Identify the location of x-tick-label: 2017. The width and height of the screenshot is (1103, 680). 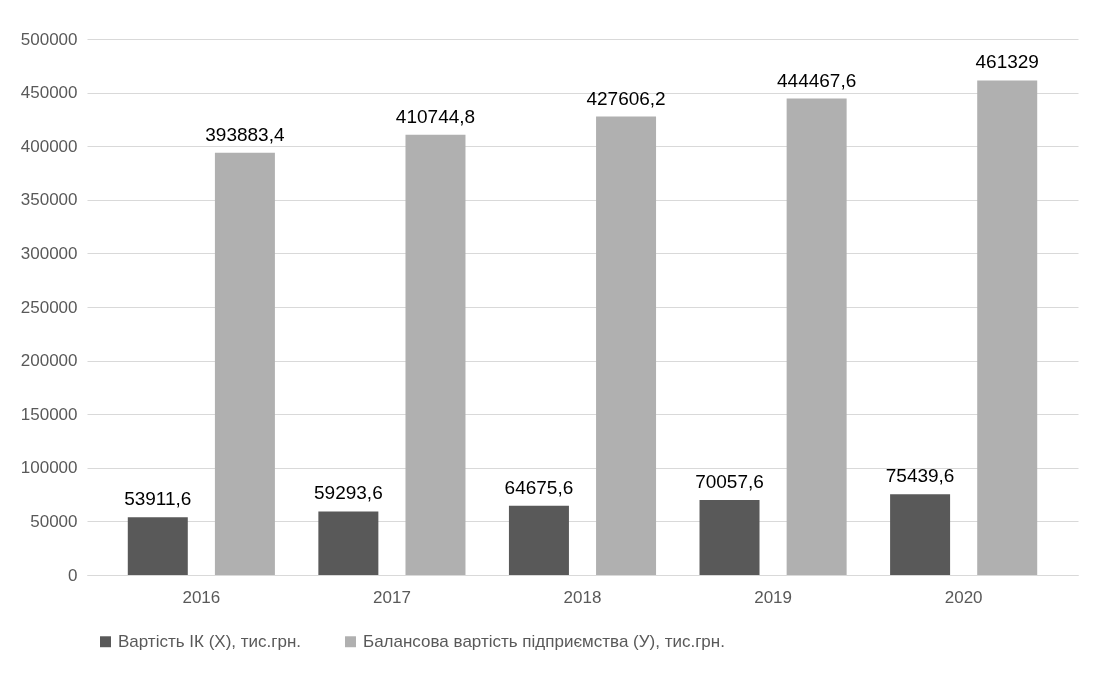
(392, 597).